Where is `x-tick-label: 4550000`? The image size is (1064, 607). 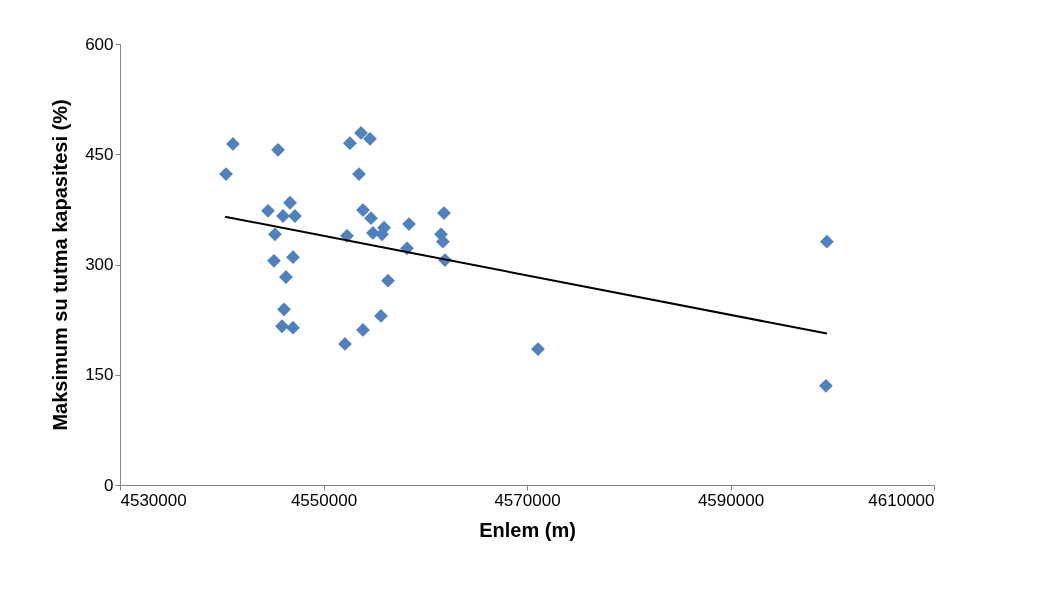
x-tick-label: 4550000 is located at coordinates (324, 500).